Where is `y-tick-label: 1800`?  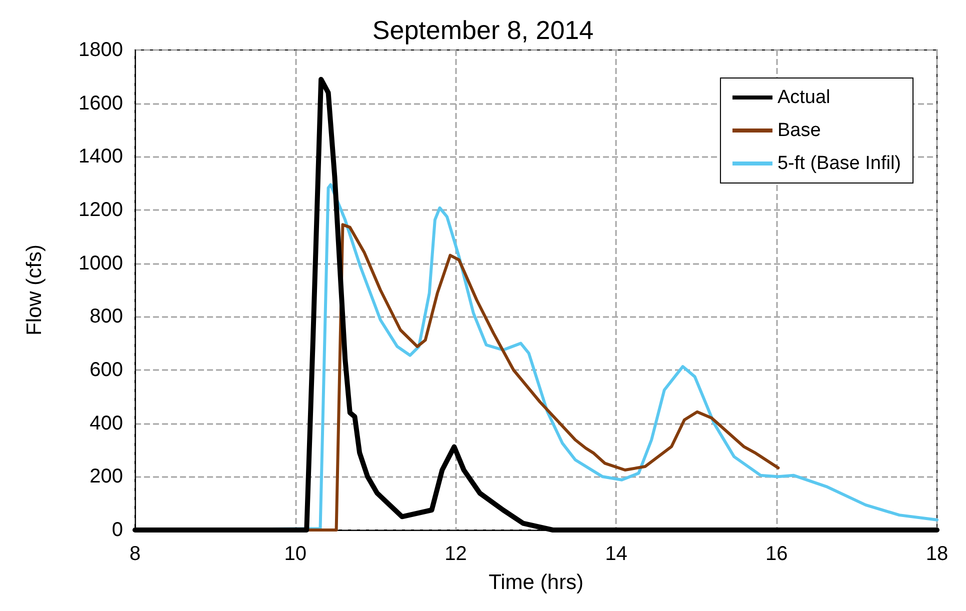
y-tick-label: 1800 is located at coordinates (100, 50).